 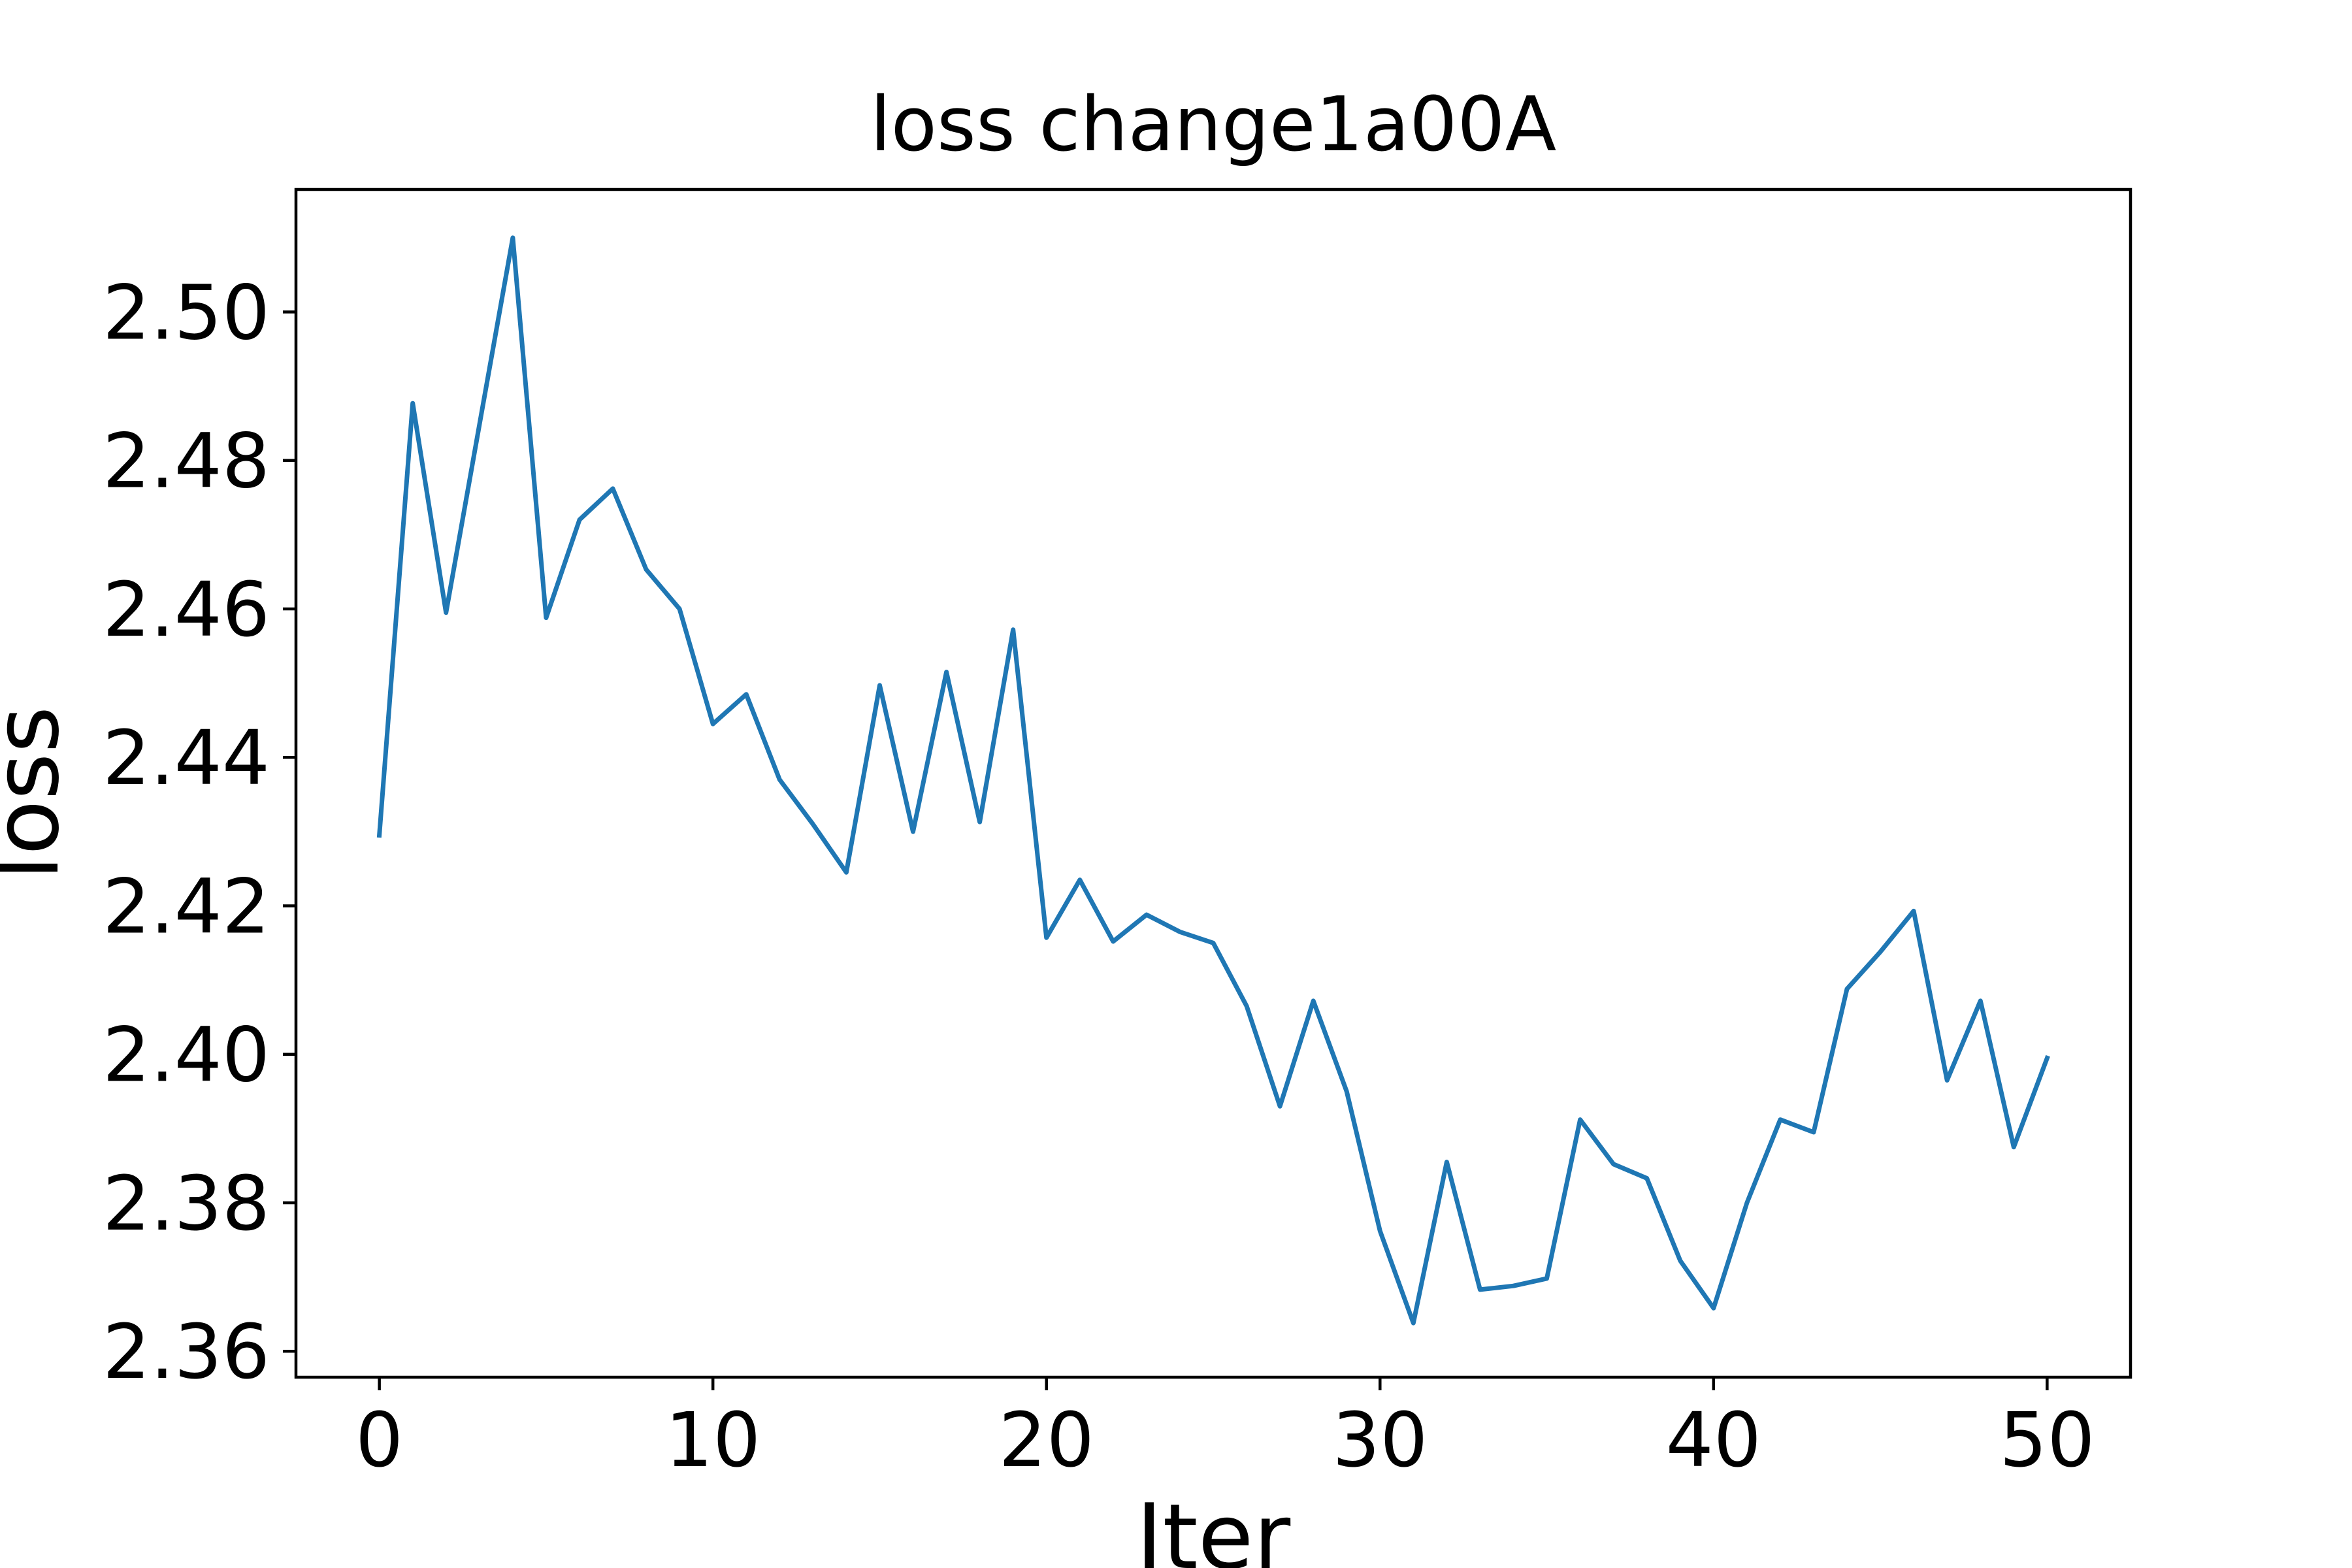 What do you see at coordinates (186, 1204) in the screenshot?
I see `y-tick-label-1: 2.38` at bounding box center [186, 1204].